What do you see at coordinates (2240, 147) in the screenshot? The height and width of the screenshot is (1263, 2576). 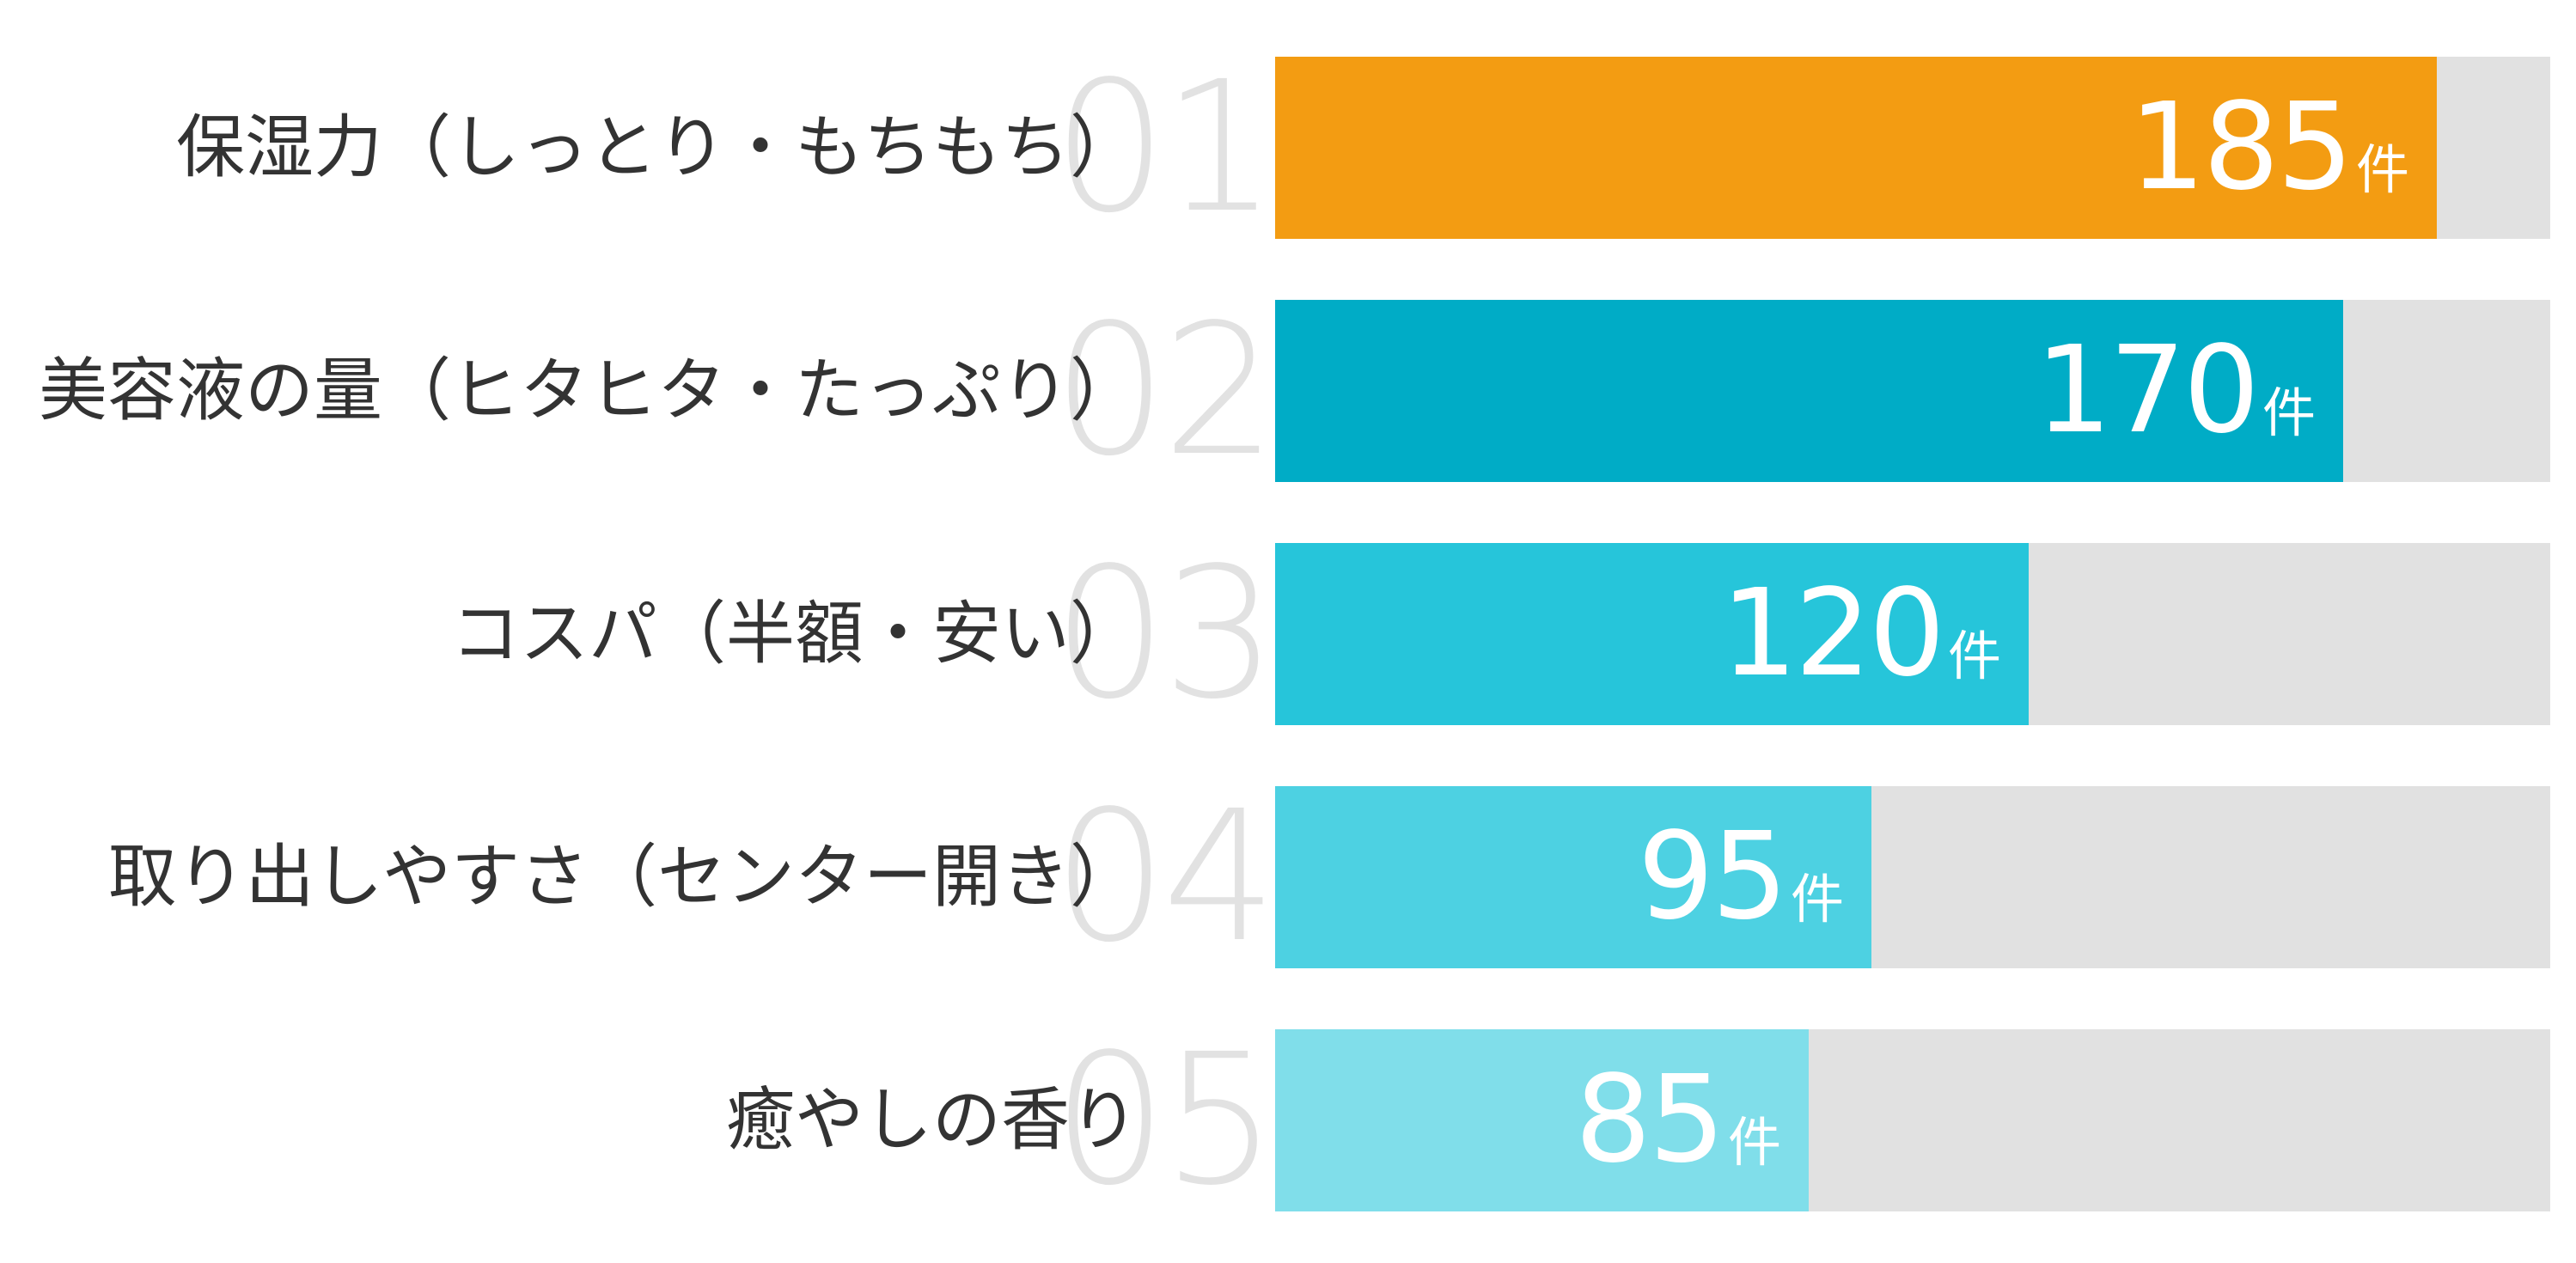 I see `value-number: 185` at bounding box center [2240, 147].